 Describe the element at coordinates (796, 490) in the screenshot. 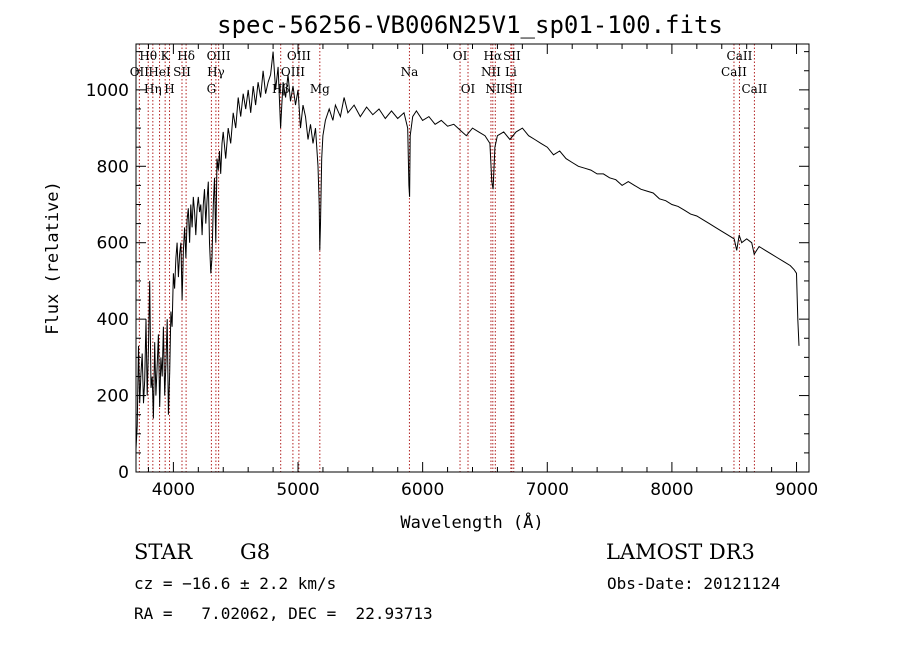

I see `x-tick-label: 9000` at that location.